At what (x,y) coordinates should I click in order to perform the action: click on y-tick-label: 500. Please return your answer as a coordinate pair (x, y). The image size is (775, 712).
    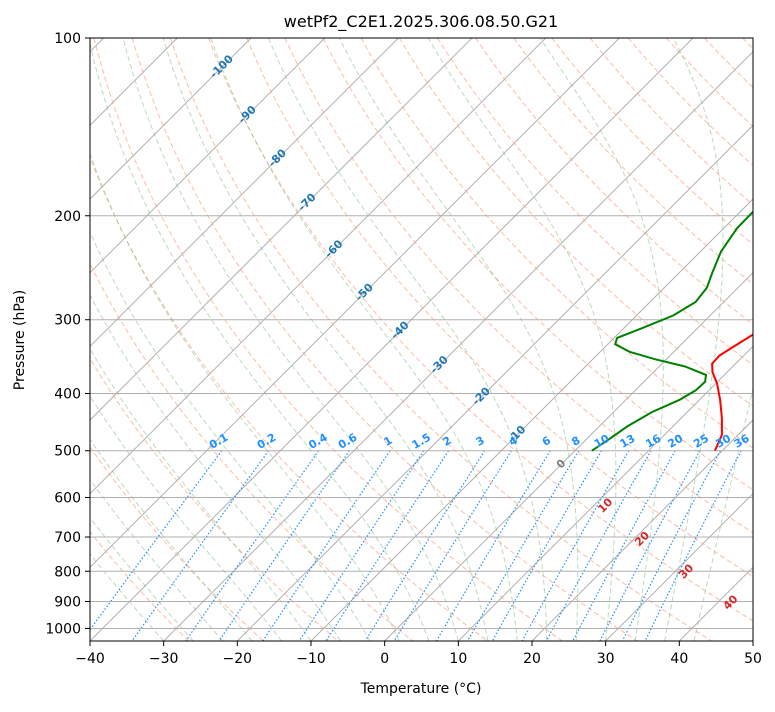
    Looking at the image, I should click on (67, 452).